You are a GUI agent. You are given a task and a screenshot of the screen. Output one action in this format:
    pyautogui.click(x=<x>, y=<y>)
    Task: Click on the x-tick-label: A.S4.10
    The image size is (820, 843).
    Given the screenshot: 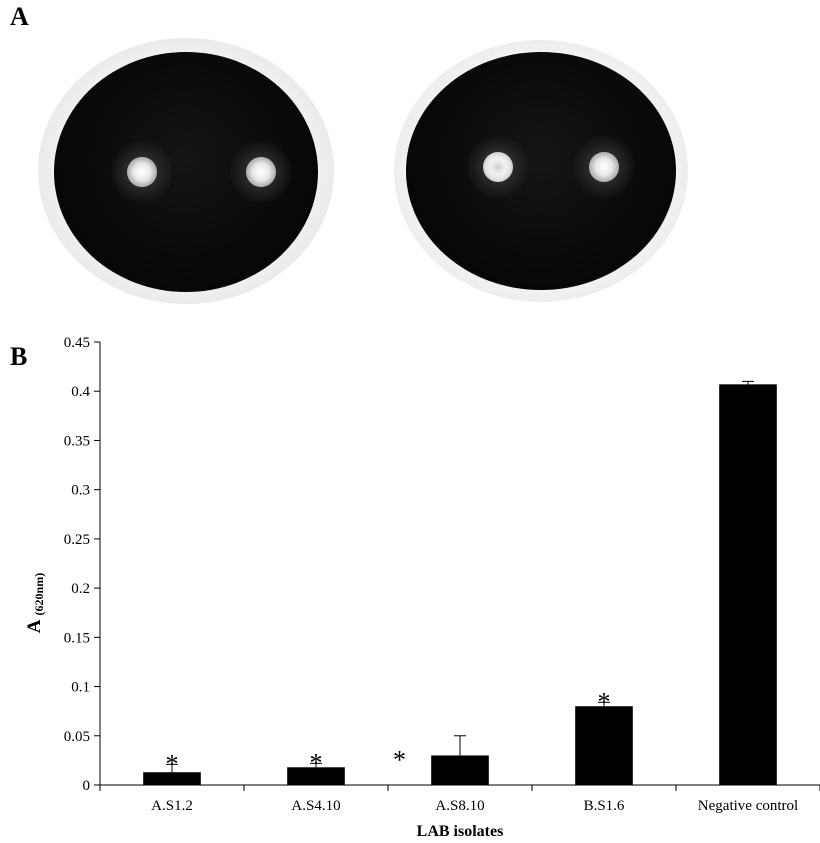 What is the action you would take?
    pyautogui.click(x=315, y=806)
    